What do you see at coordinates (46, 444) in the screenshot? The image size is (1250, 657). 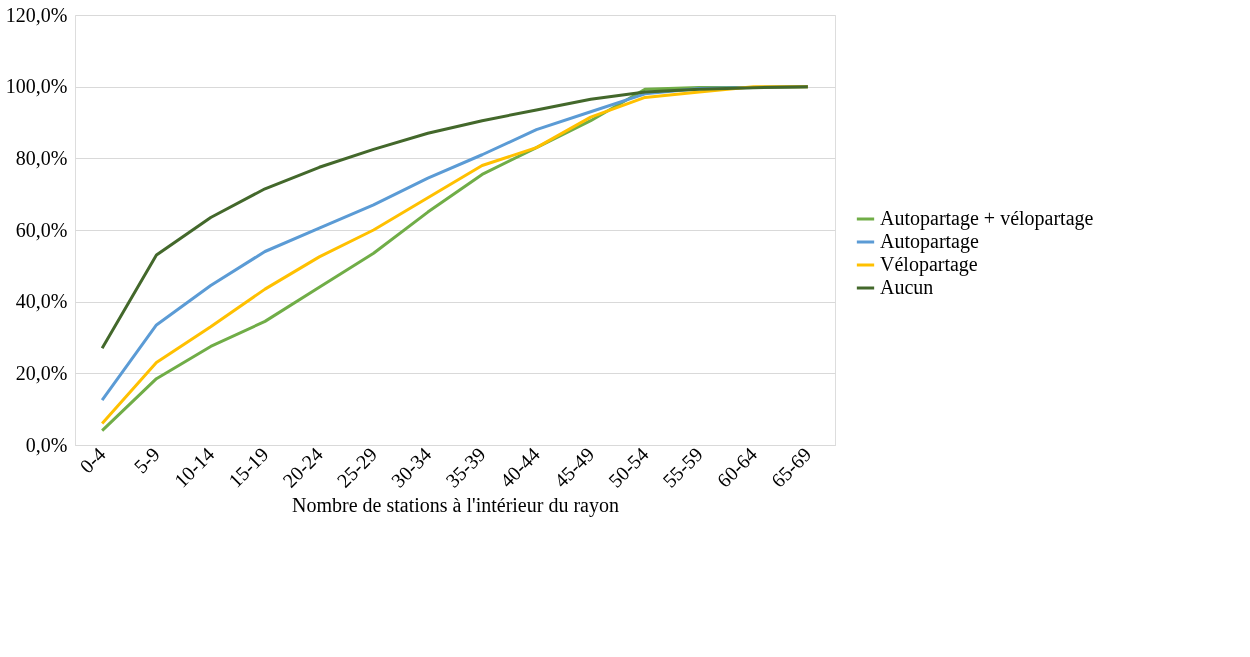 I see `y-tick-label: 0,0%` at bounding box center [46, 444].